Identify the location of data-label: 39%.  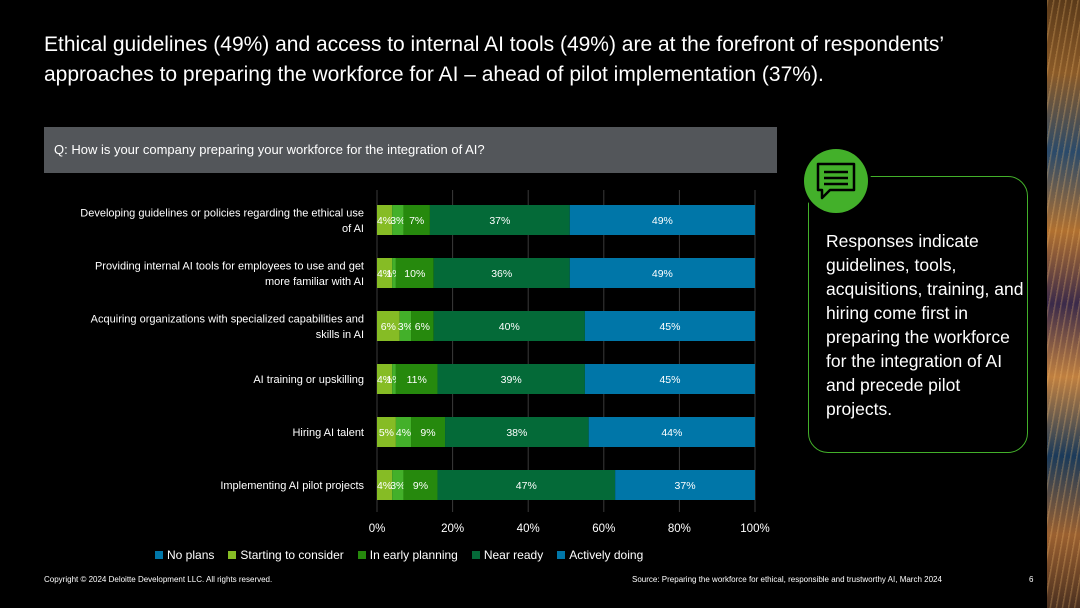
(511, 380).